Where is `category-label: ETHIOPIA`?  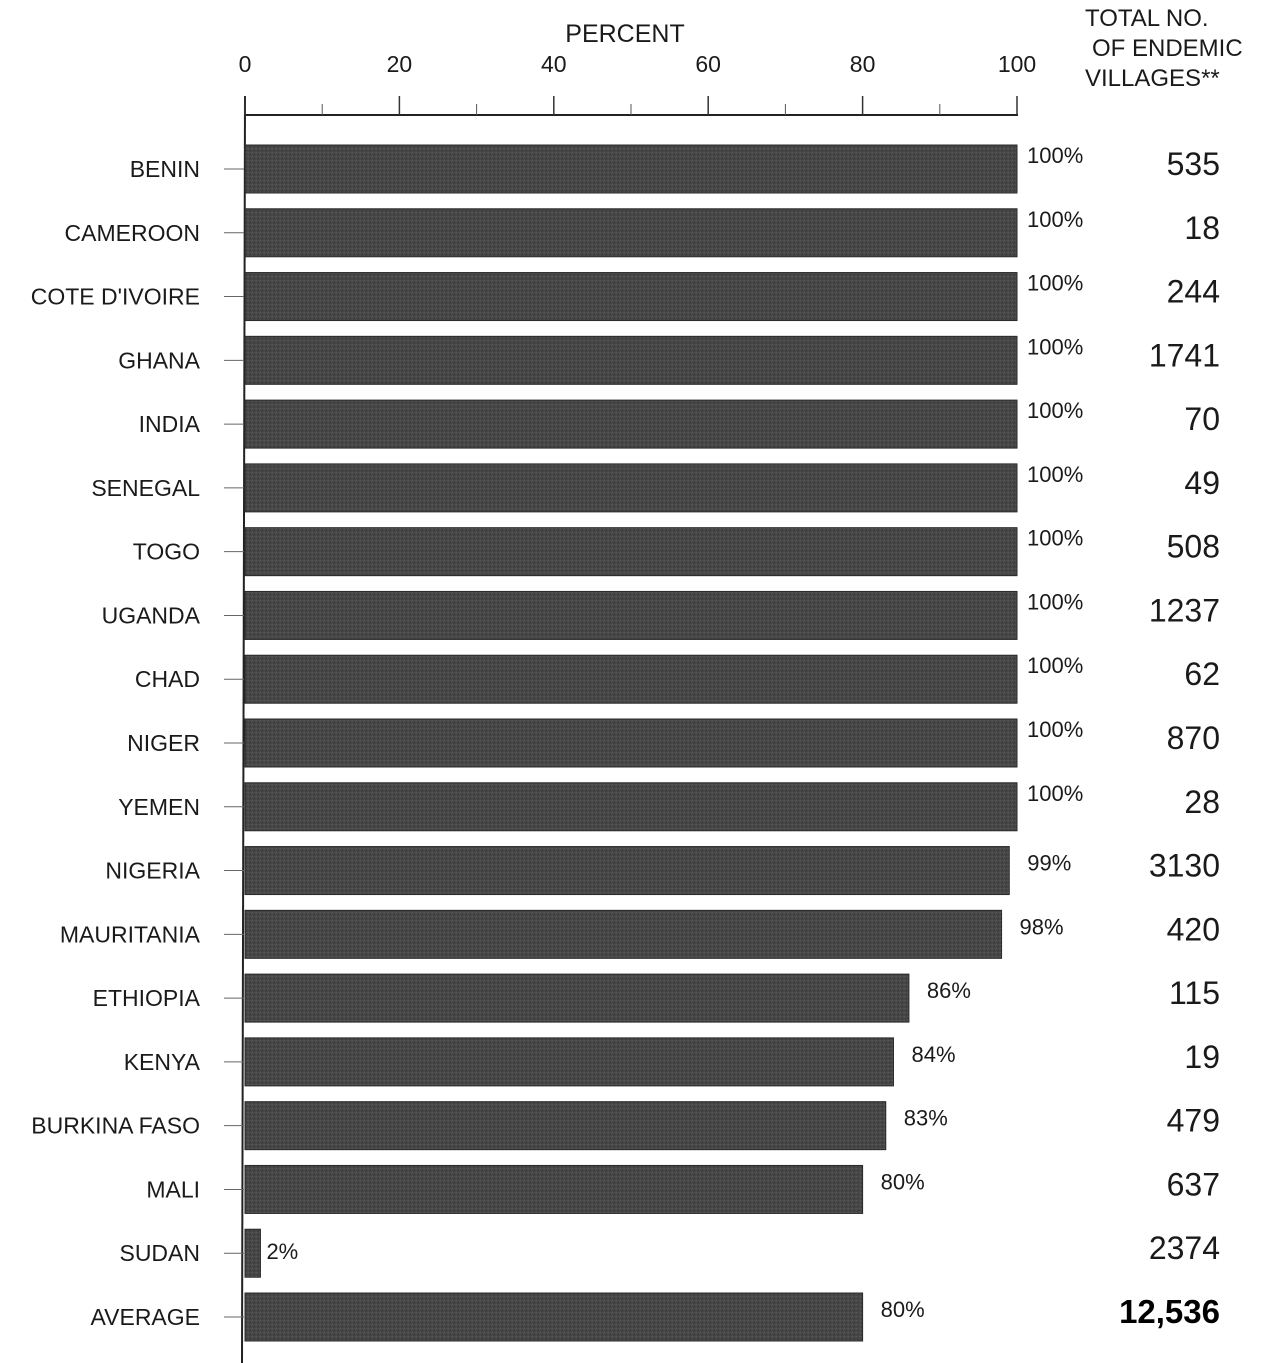
category-label: ETHIOPIA is located at coordinates (147, 998).